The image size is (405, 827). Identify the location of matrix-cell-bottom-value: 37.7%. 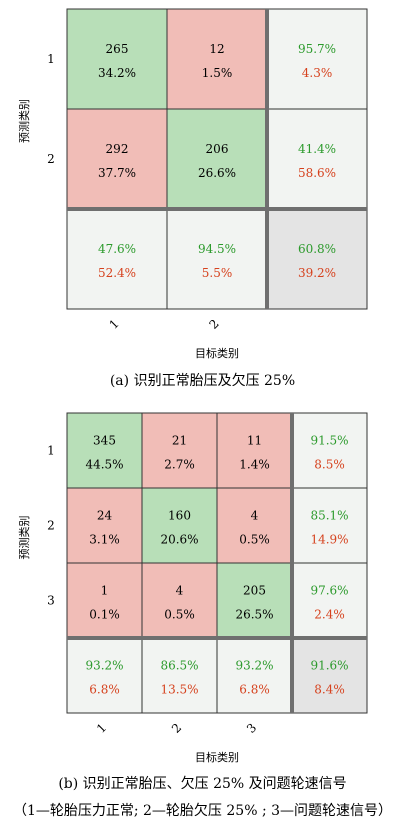
(117, 173).